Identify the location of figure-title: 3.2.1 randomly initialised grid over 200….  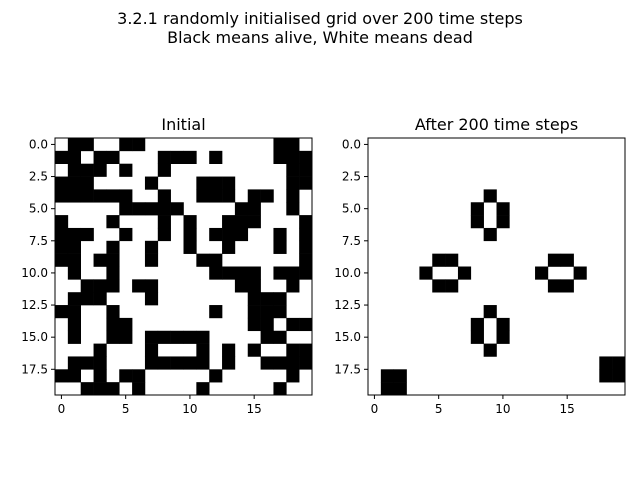
(320, 18).